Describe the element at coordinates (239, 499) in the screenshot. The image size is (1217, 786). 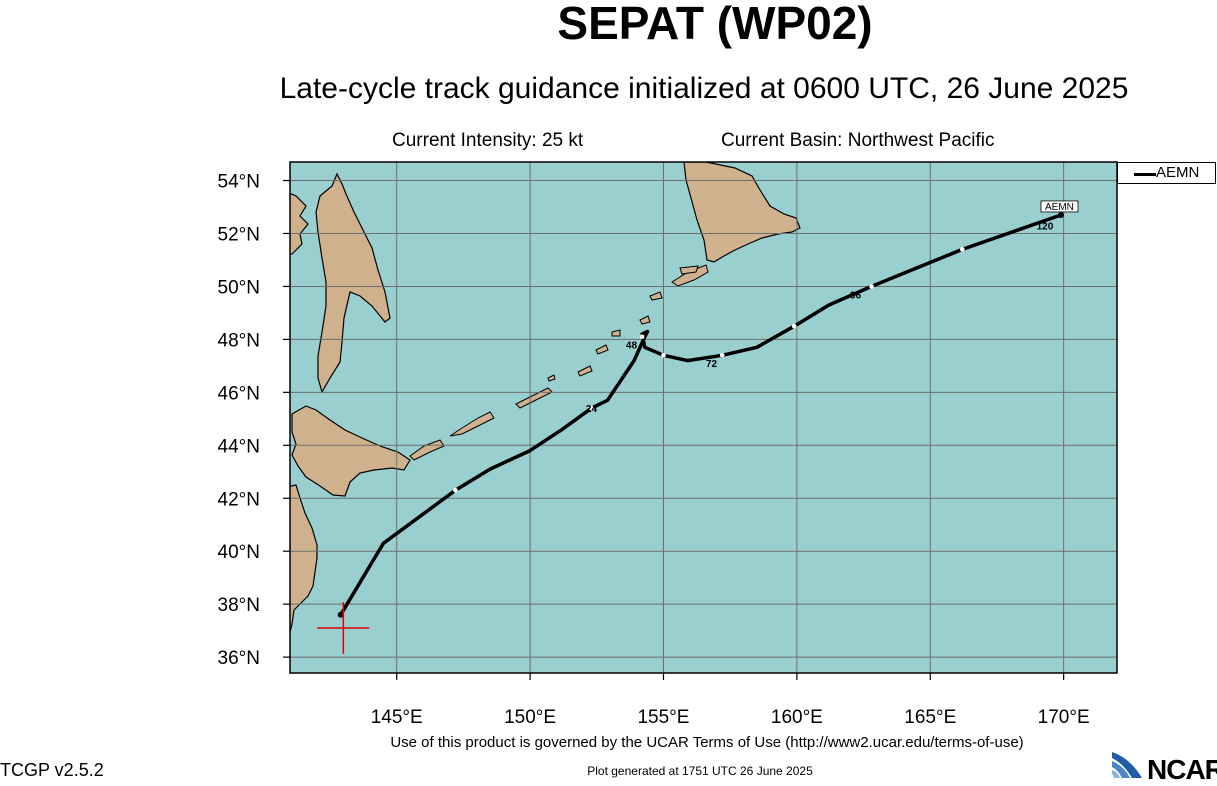
I see `lat-tick-label: 42°N` at that location.